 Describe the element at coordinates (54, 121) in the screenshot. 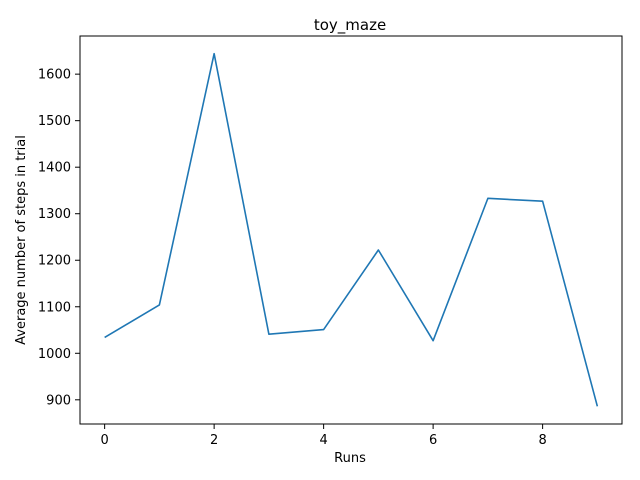

I see `y-tick-label: 1500` at that location.